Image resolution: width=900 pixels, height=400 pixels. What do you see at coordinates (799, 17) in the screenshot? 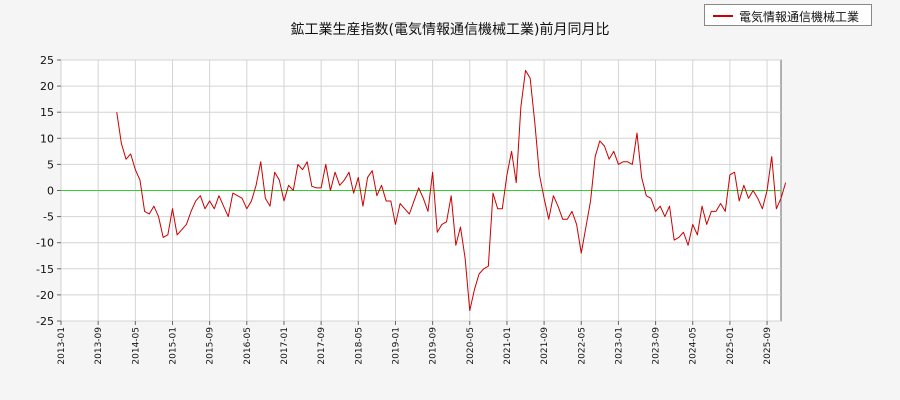
I see `legend-label: 電気情報通信機械工業` at bounding box center [799, 17].